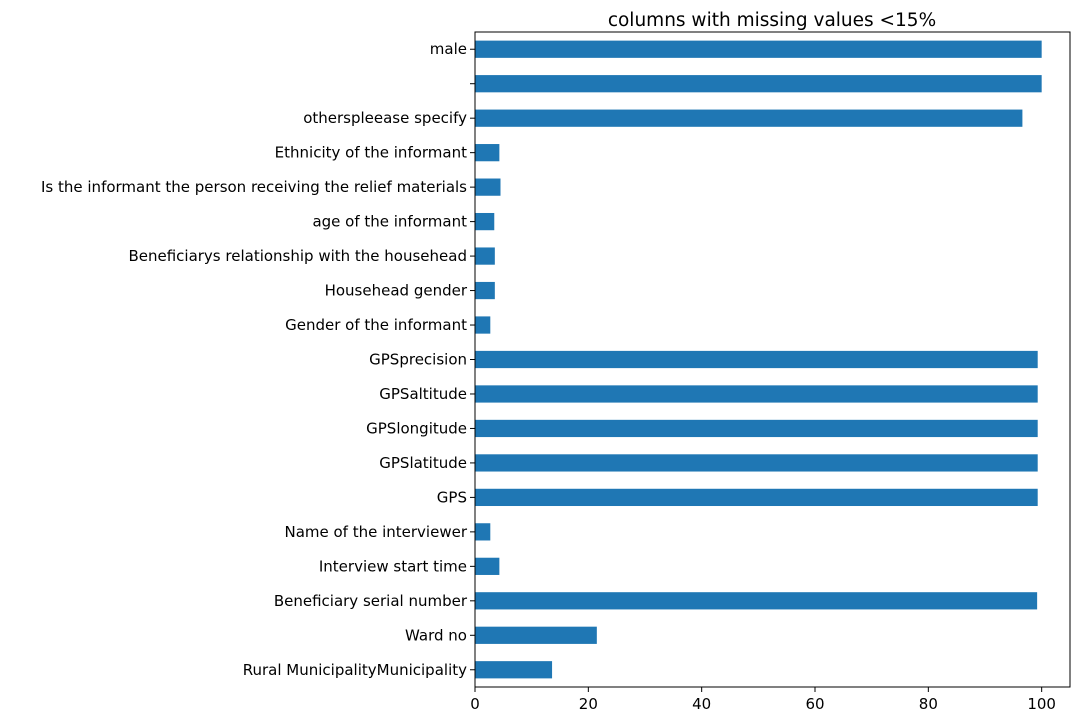  Describe the element at coordinates (814, 704) in the screenshot. I see `x-tick-label: 60` at that location.